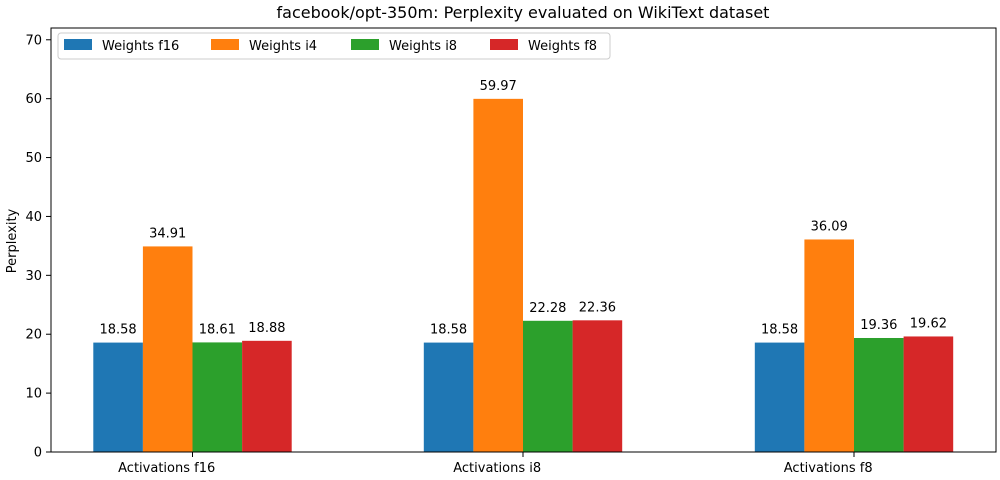 The image size is (1000, 480). Describe the element at coordinates (217, 329) in the screenshot. I see `bar-value-label: 18.61` at that location.